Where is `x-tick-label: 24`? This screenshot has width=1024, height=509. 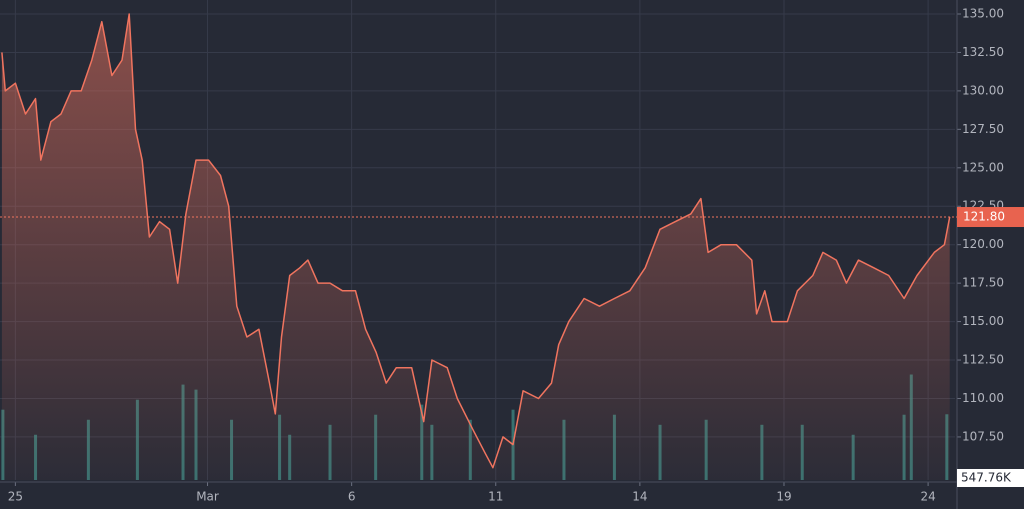
x-tick-label: 24 is located at coordinates (927, 497).